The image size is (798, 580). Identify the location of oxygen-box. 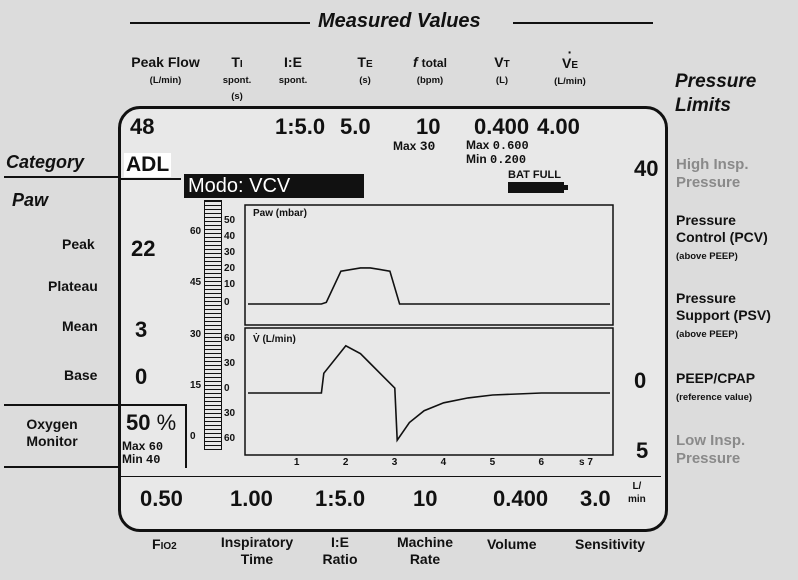
(153, 436).